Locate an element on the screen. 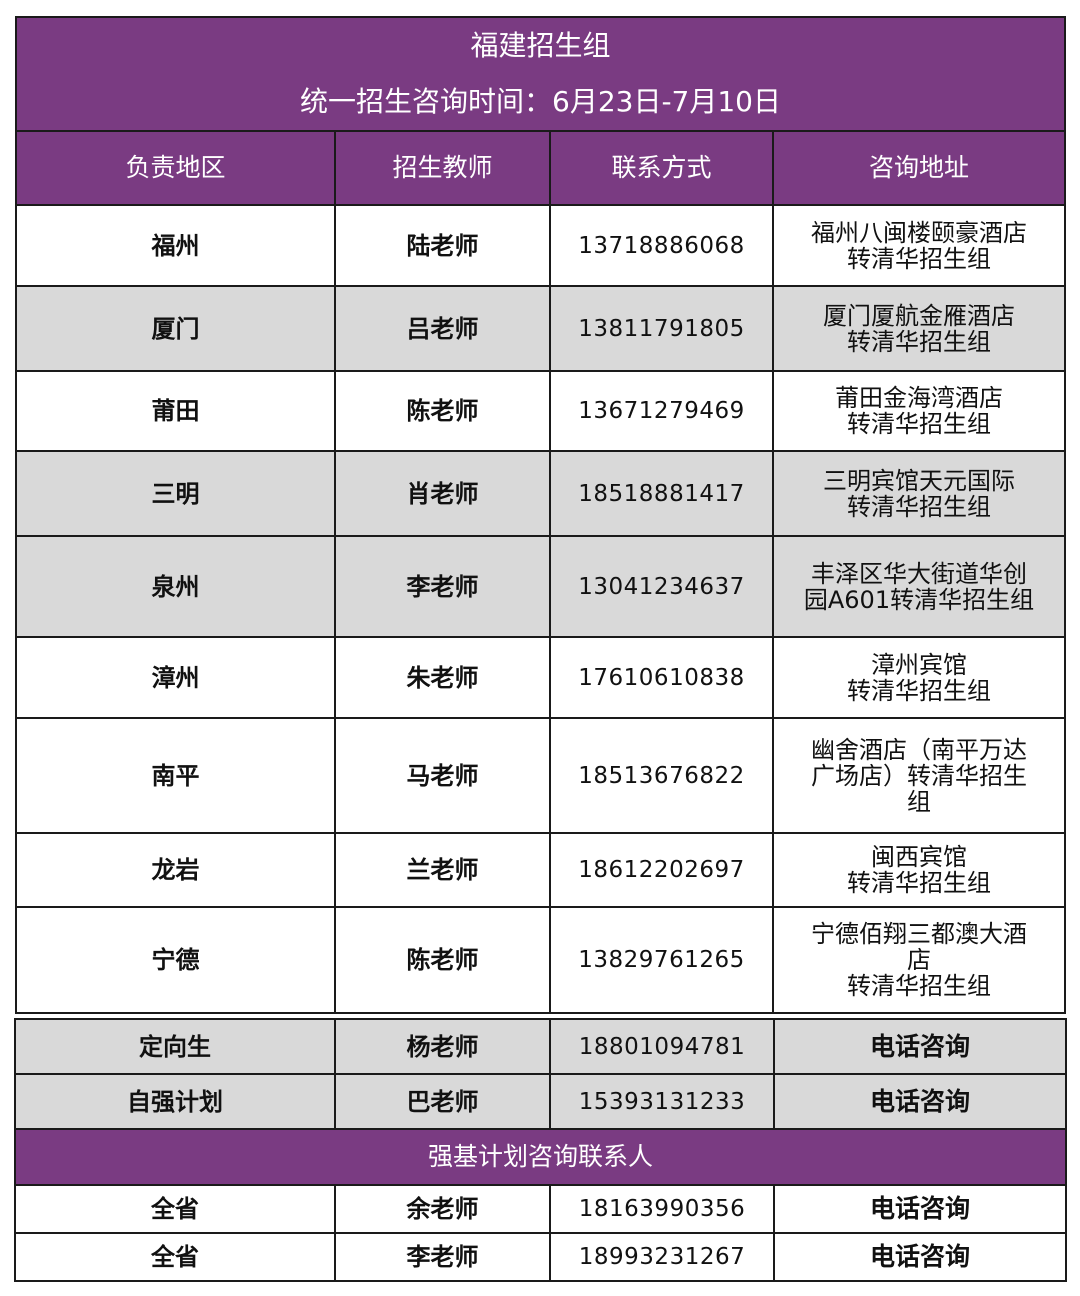 This screenshot has width=1080, height=1296. qiangji-title: 强基计划咨询联系人 is located at coordinates (540, 1157).